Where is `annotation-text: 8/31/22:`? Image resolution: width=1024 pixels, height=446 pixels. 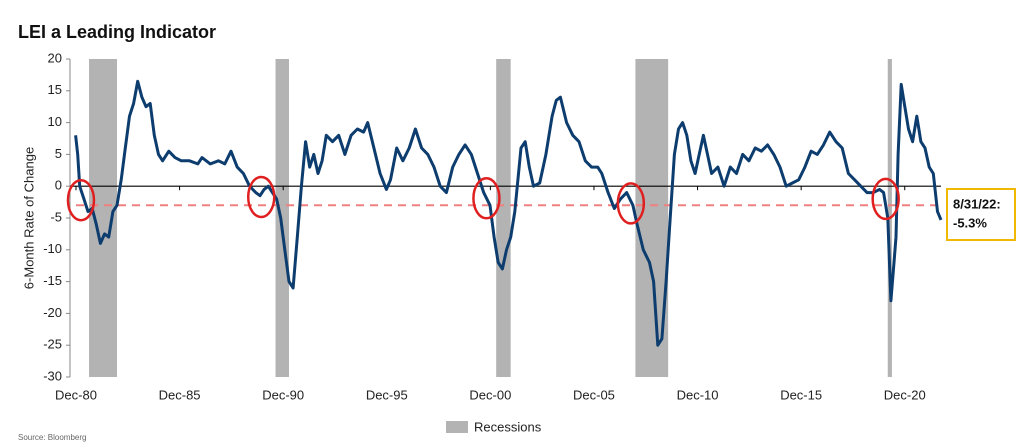
annotation-text: 8/31/22: is located at coordinates (977, 203).